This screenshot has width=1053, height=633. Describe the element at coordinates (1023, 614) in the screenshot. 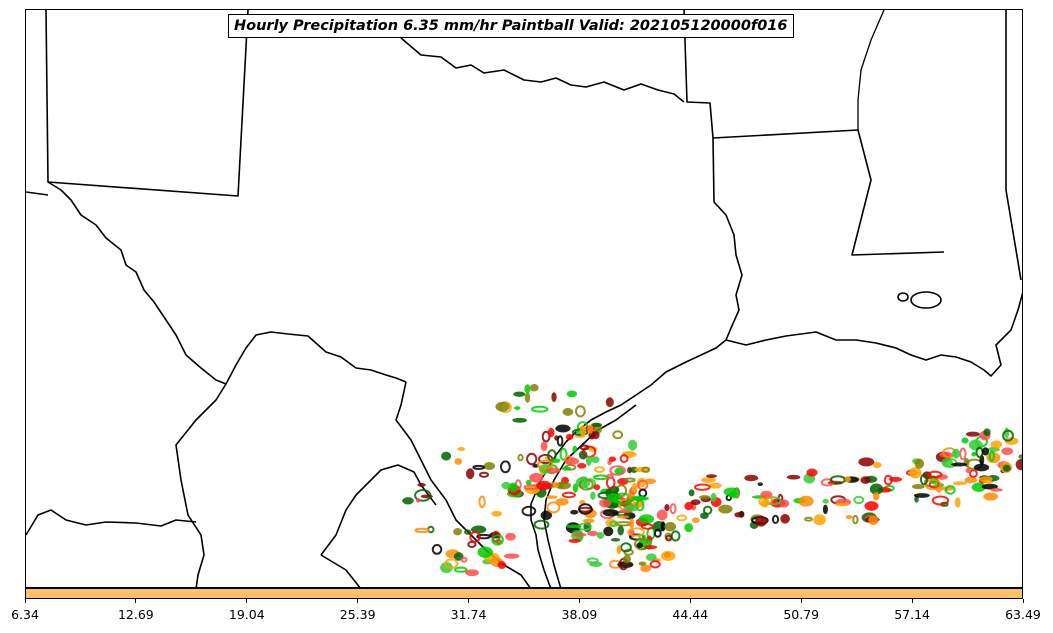

I see `colorbar-tick-label: 63.49` at that location.